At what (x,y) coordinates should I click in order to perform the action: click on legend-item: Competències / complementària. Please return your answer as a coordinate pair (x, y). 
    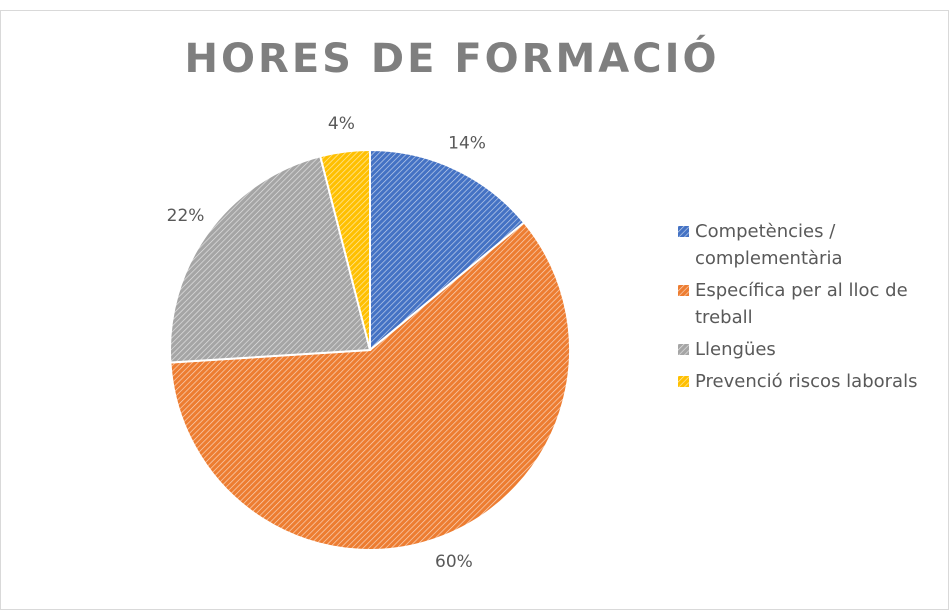
    Looking at the image, I should click on (814, 245).